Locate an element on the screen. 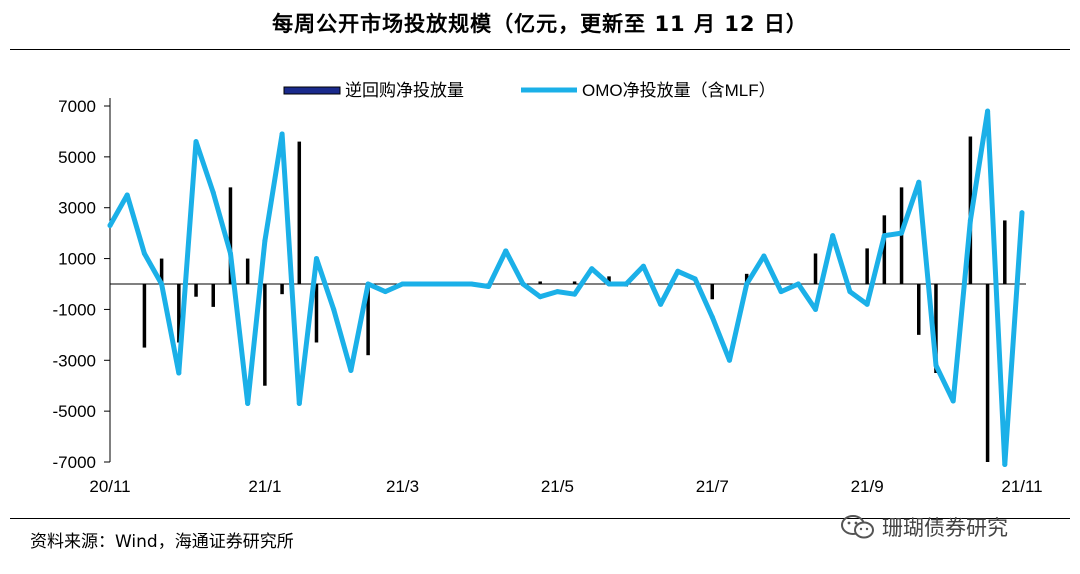 Image resolution: width=1080 pixels, height=574 pixels. y-tick-label: 3000 is located at coordinates (77, 208).